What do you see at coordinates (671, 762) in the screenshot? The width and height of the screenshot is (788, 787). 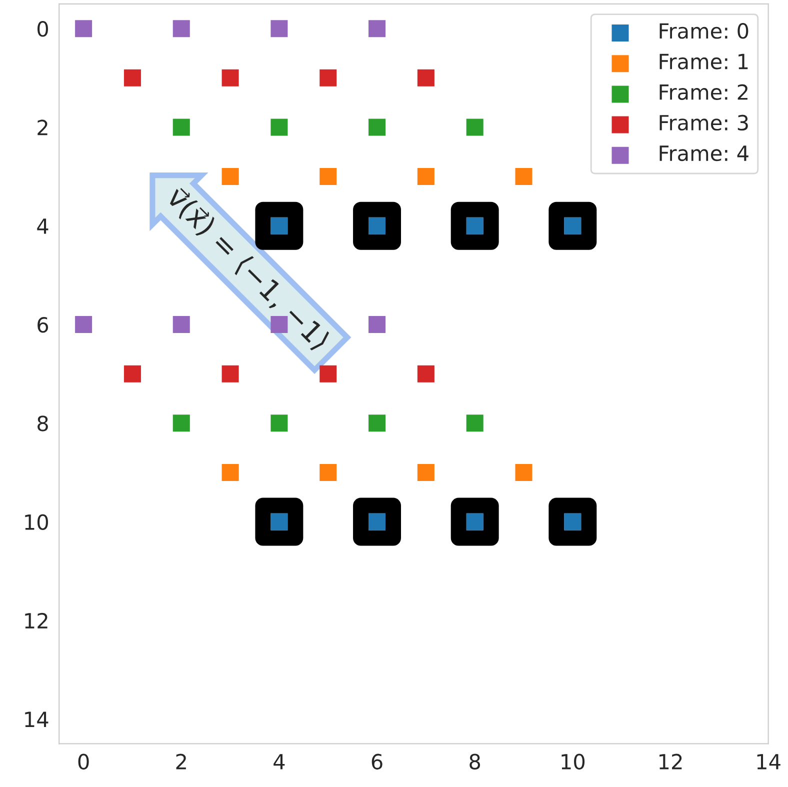 I see `x-tick-label: 12` at bounding box center [671, 762].